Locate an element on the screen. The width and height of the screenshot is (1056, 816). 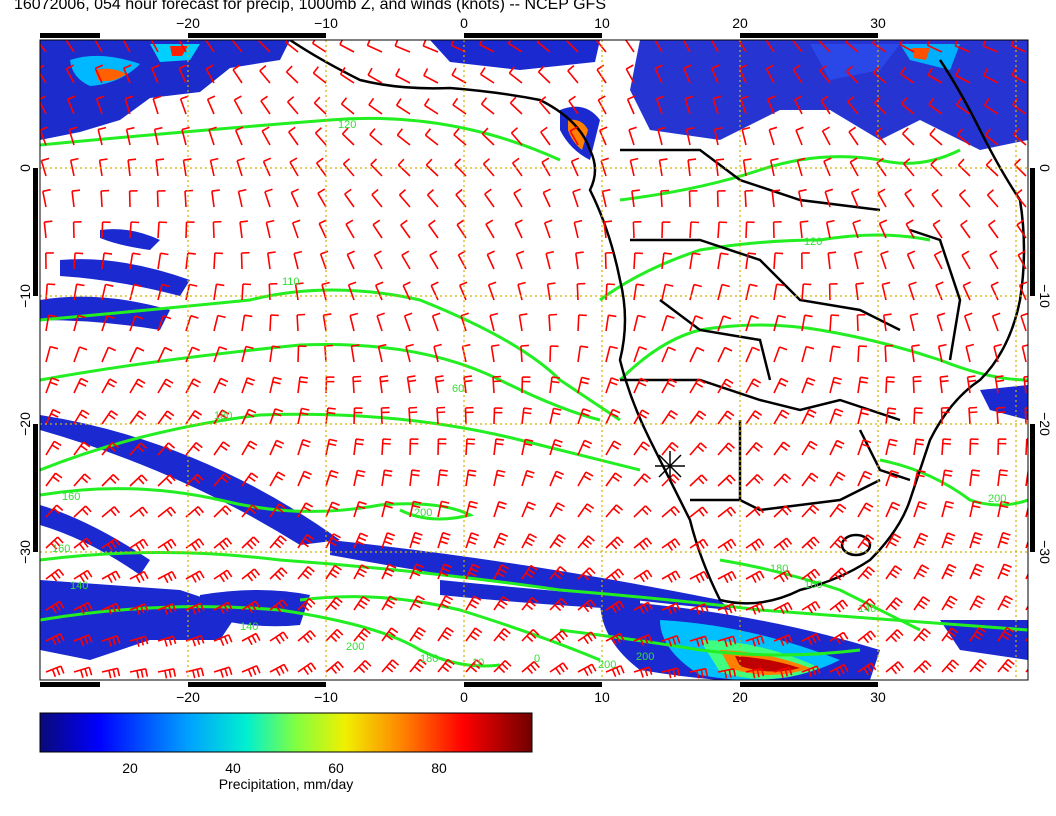
lon-tick-label: −20 is located at coordinates (188, 697).